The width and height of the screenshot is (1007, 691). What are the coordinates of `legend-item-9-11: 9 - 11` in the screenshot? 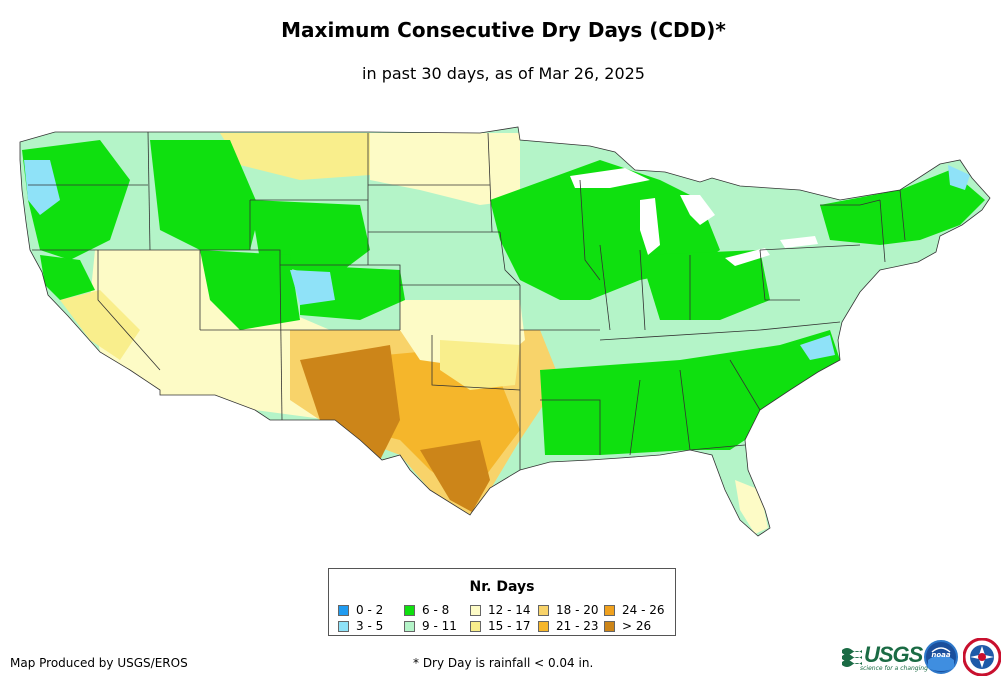 It's located at (430, 626).